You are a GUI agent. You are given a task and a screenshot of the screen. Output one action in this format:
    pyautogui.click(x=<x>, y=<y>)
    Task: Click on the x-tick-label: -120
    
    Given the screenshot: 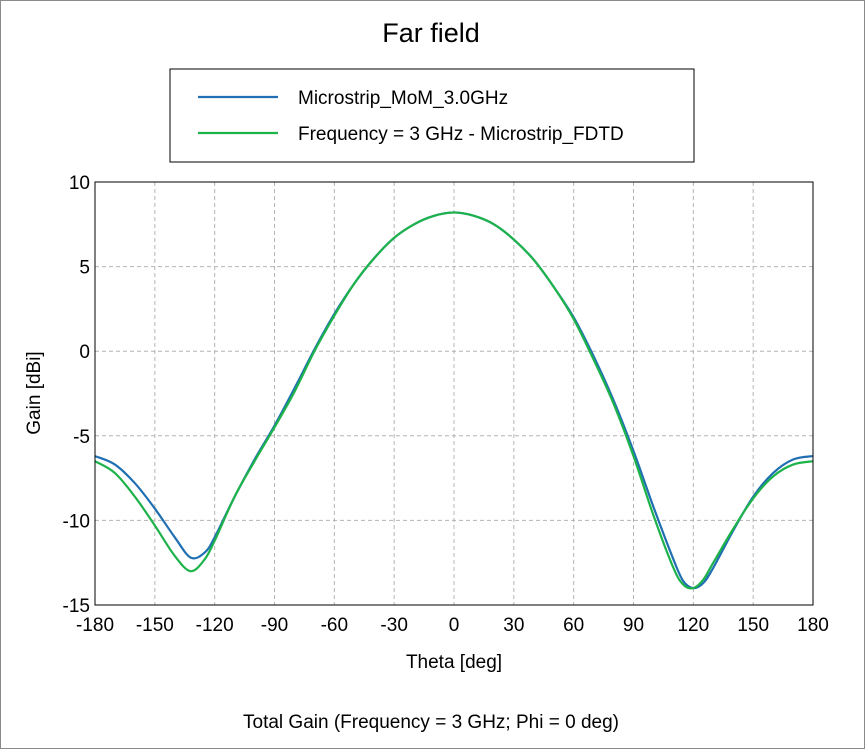 What is the action you would take?
    pyautogui.click(x=215, y=625)
    